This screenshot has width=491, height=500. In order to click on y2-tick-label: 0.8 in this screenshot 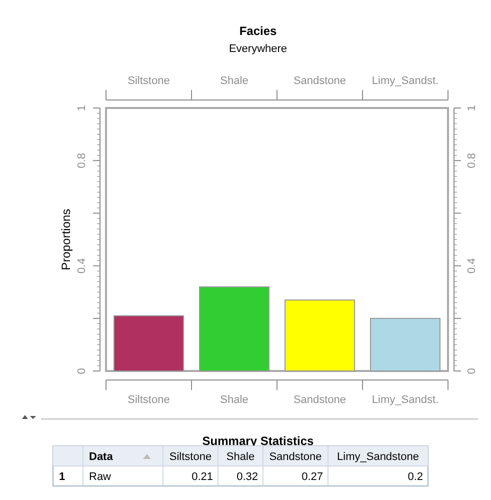, I will do `click(472, 160)`.